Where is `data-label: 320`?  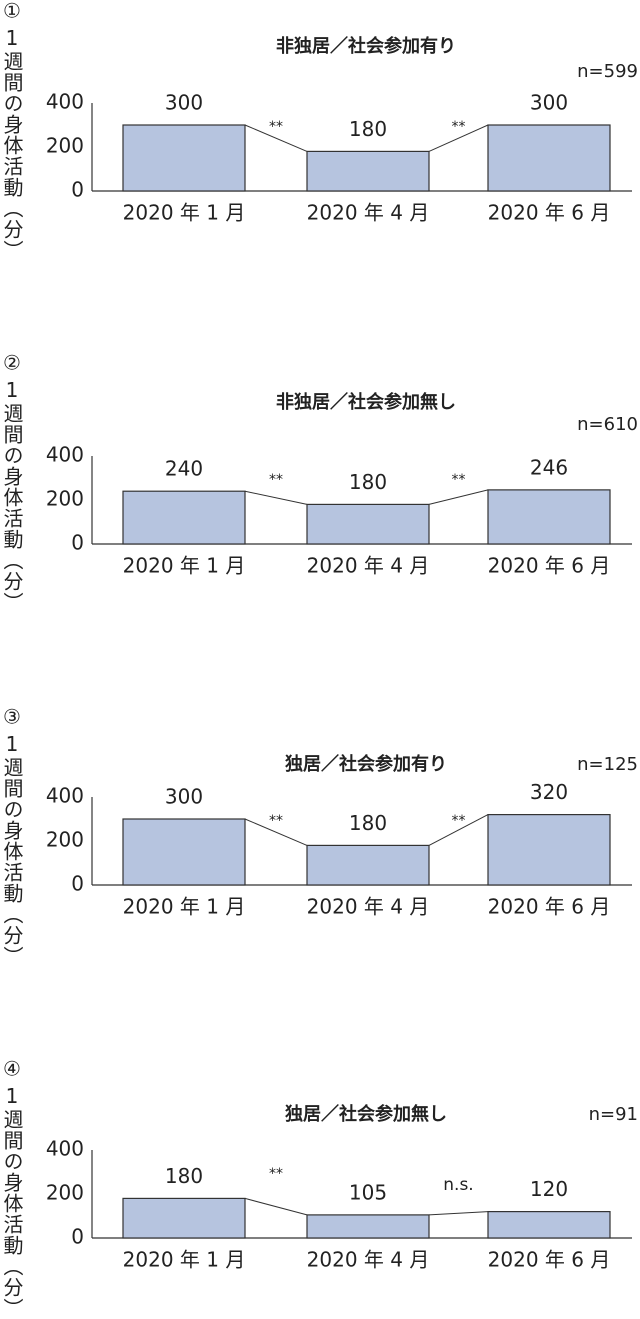 data-label: 320 is located at coordinates (549, 792).